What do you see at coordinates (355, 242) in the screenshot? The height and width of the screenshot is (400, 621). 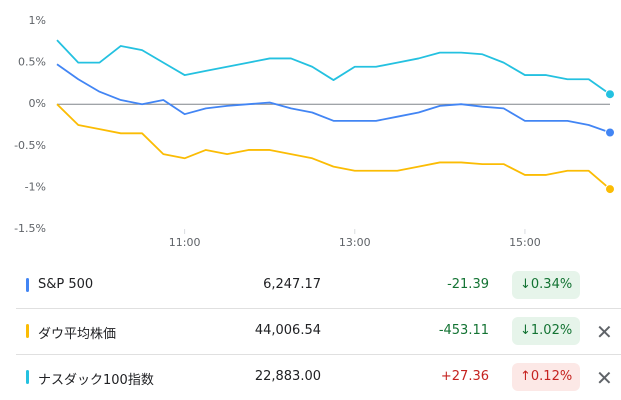 I see `x-tick-label: 13:00` at bounding box center [355, 242].